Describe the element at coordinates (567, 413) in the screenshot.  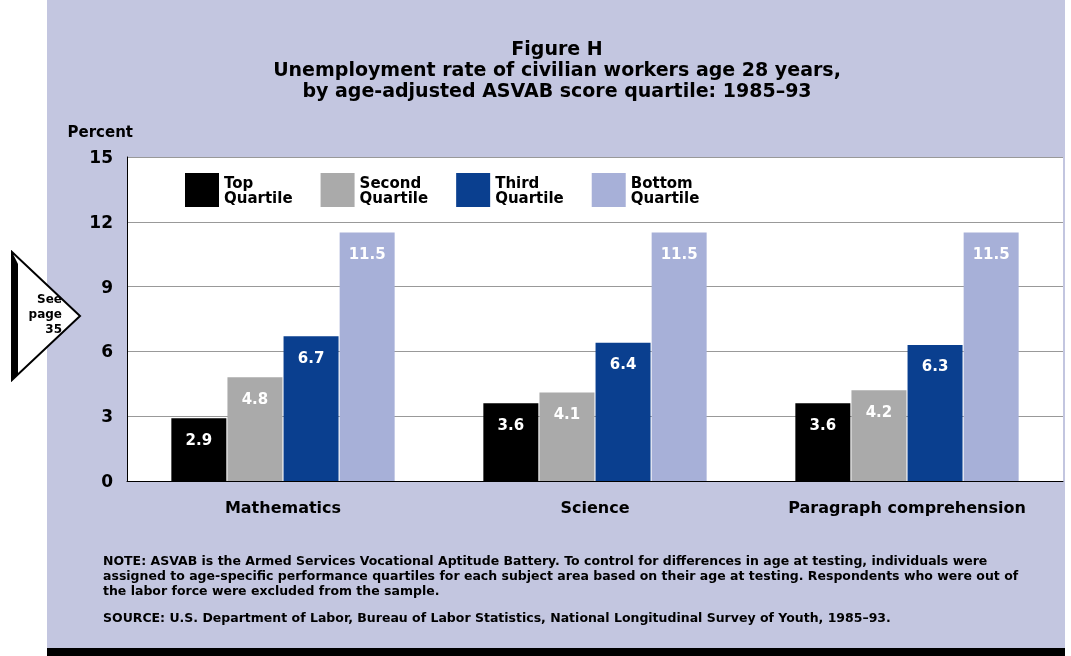
I see `data-label: 4.1` at that location.